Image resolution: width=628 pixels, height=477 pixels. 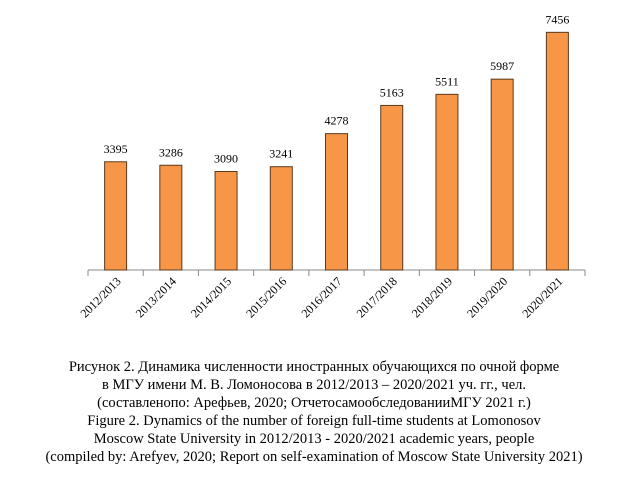 What do you see at coordinates (377, 297) in the screenshot?
I see `x-tick-label: 2017/2018` at bounding box center [377, 297].